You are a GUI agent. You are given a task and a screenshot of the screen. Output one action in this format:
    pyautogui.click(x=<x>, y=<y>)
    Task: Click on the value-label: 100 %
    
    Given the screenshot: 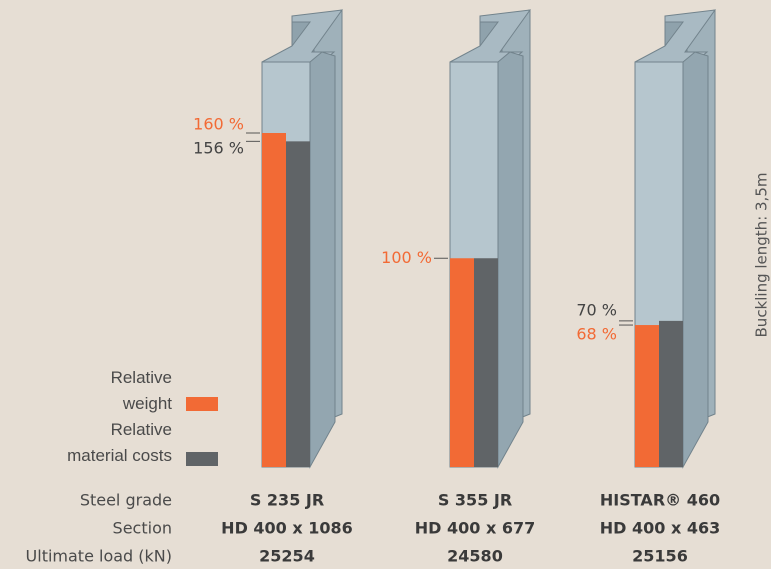 What is the action you would take?
    pyautogui.click(x=406, y=257)
    